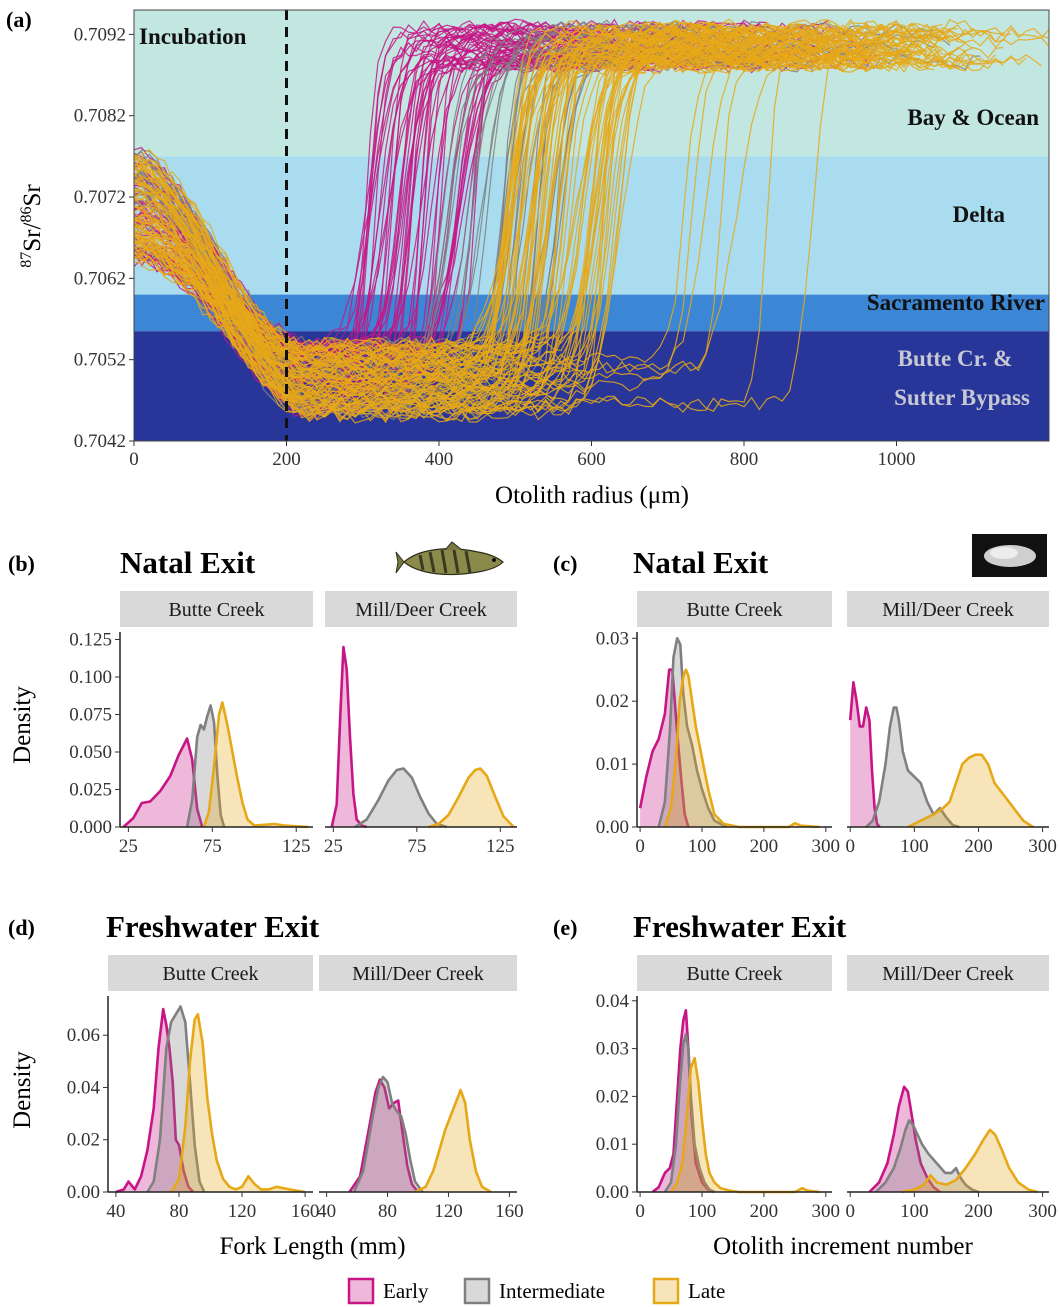 The image size is (1060, 1307). What do you see at coordinates (962, 397) in the screenshot?
I see `zone-label-butte-line2: Sutter Bypass` at bounding box center [962, 397].